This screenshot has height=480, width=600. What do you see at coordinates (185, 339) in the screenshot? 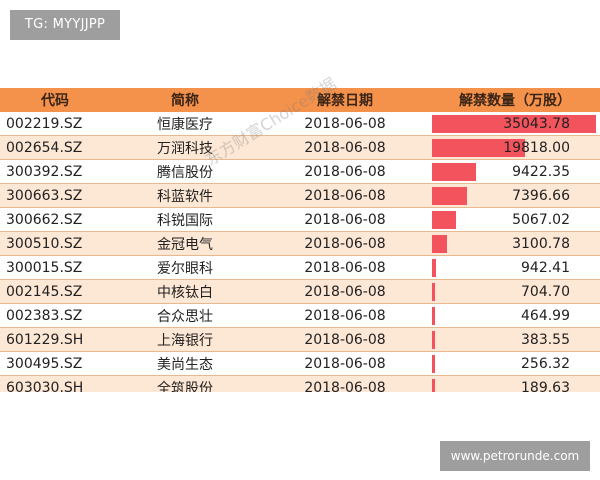
I see `cell-name: 上海银行` at bounding box center [185, 339].